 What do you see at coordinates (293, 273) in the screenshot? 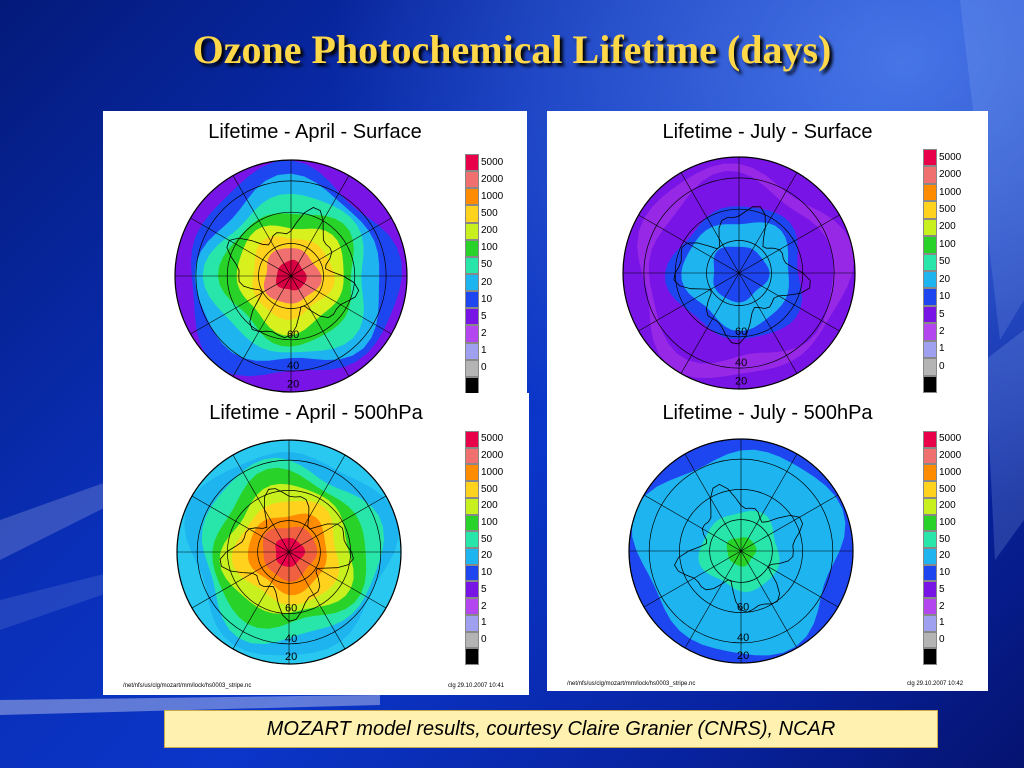
I see `coastline` at bounding box center [293, 273].